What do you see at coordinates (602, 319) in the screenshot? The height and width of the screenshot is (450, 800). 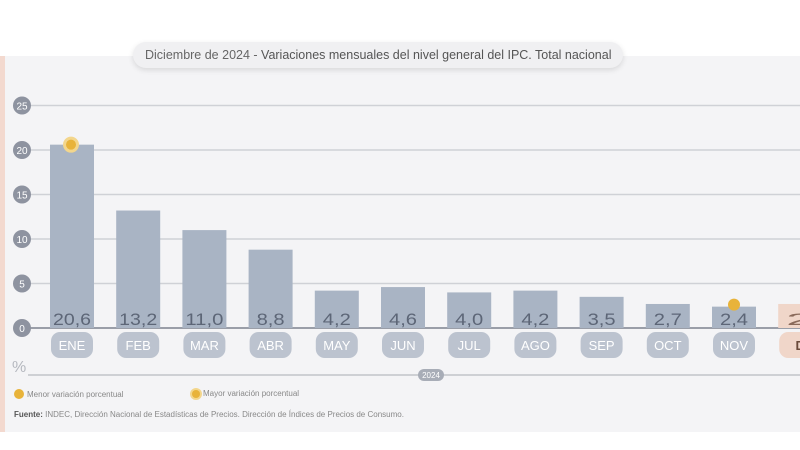 I see `value-label: 3,5` at bounding box center [602, 319].